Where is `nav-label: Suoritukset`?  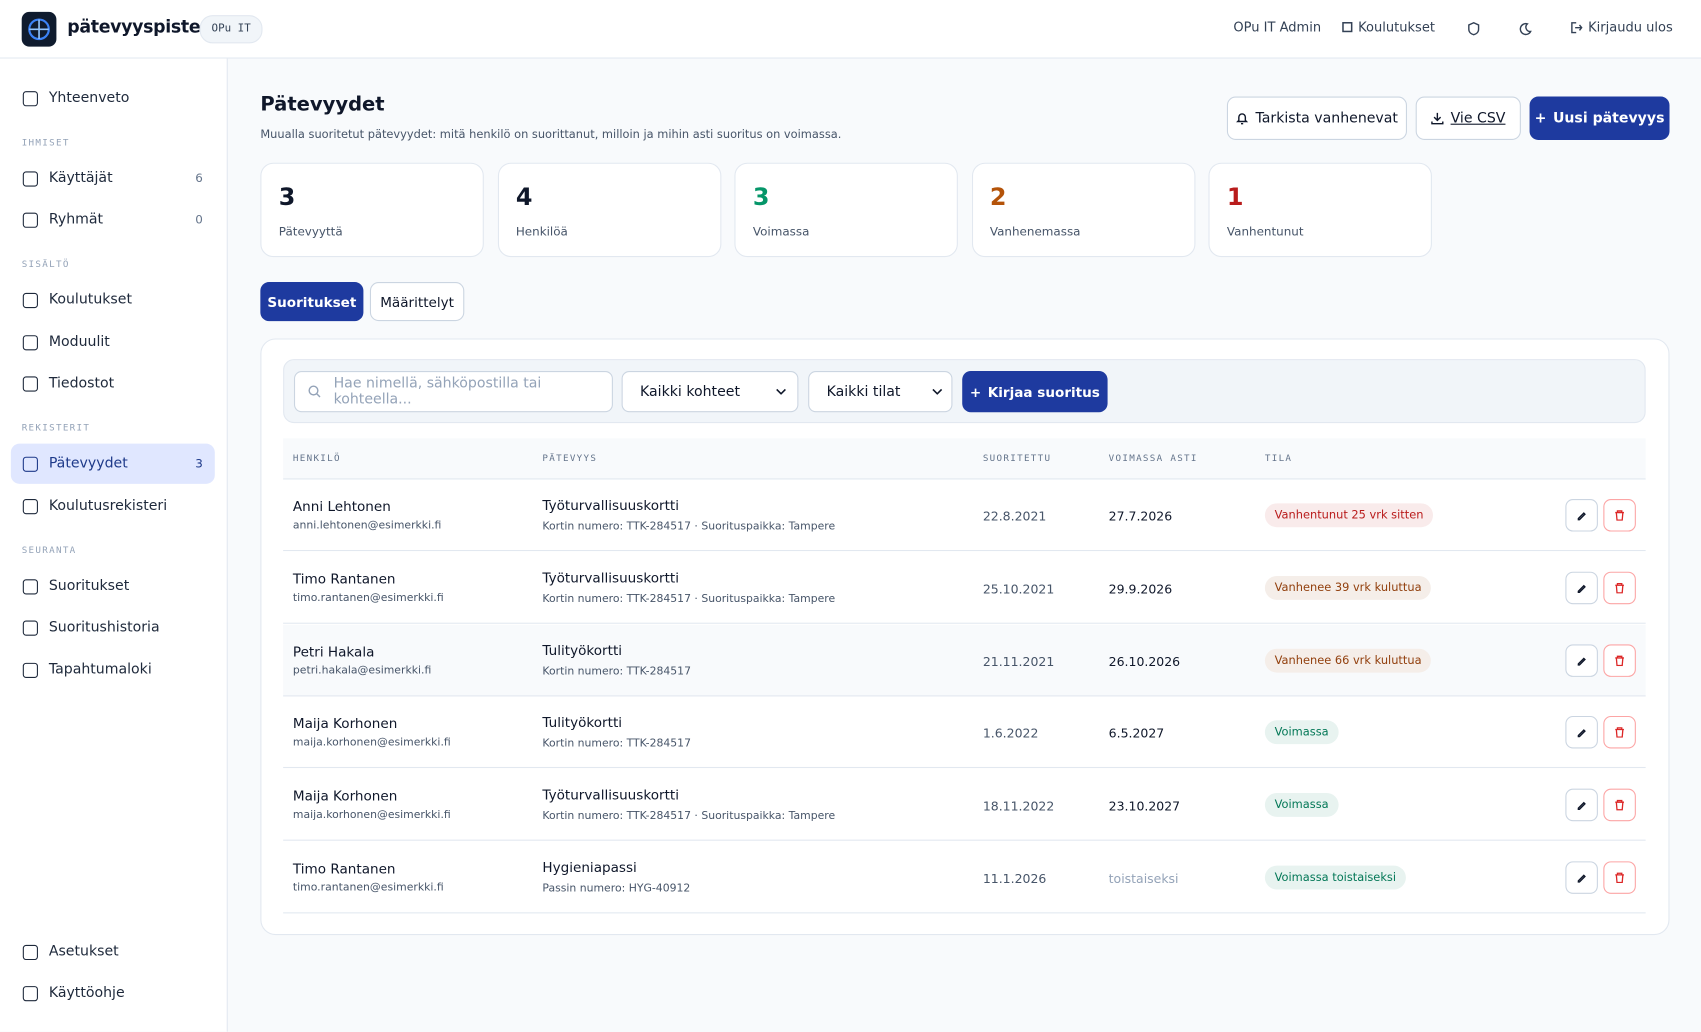
nav-label: Suoritukset is located at coordinates (89, 586).